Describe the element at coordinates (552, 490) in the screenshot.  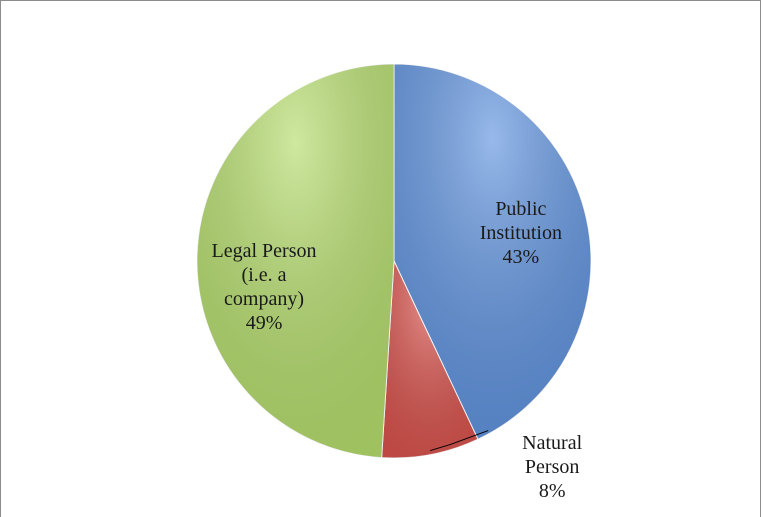
I see `value-label: 8%` at that location.